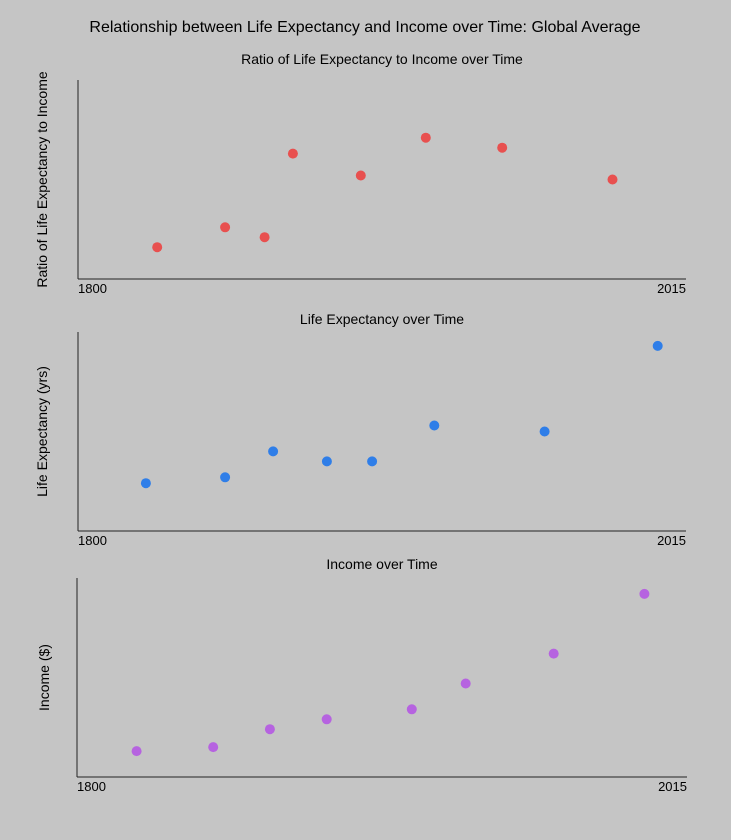  Describe the element at coordinates (382, 319) in the screenshot. I see `panel-title-2: Life Expectancy over Time` at that location.